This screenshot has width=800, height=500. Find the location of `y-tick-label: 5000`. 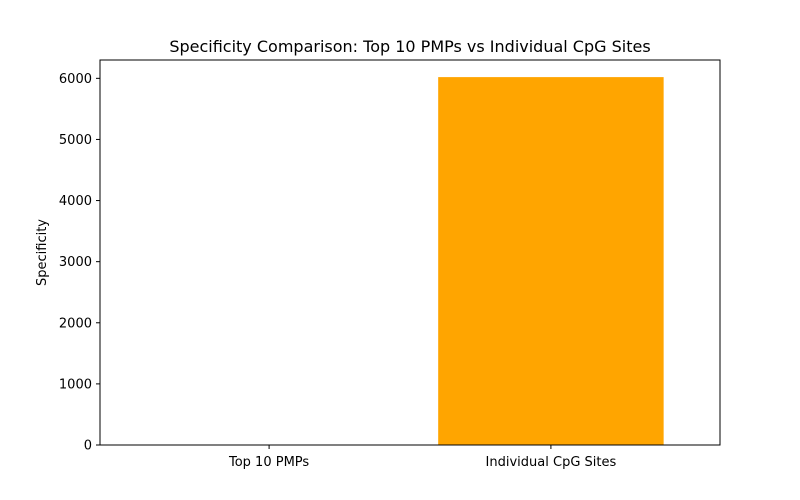

y-tick-label: 5000 is located at coordinates (75, 140).